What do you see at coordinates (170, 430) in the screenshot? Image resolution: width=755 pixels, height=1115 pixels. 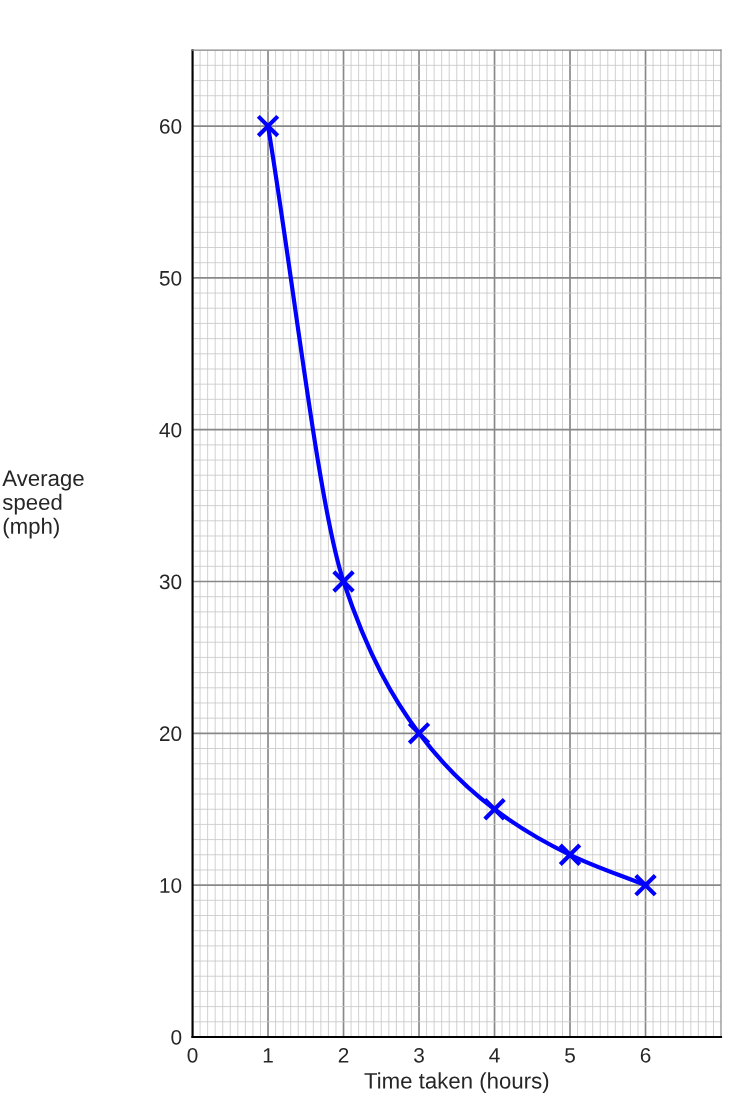 I see `y-tick-label: 40` at bounding box center [170, 430].